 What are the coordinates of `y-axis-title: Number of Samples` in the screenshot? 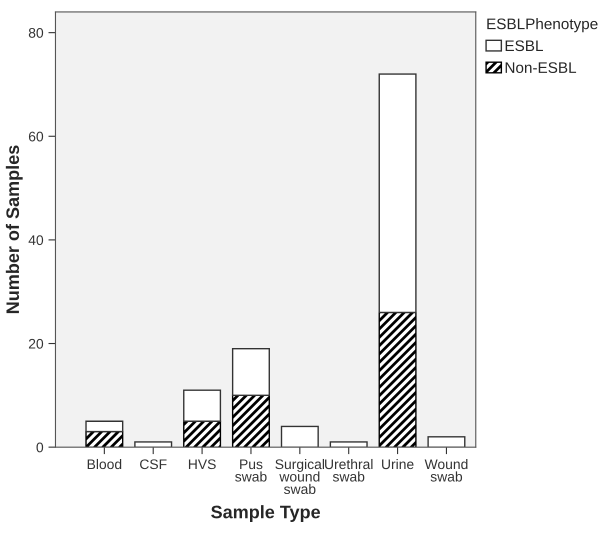 It's located at (14, 229).